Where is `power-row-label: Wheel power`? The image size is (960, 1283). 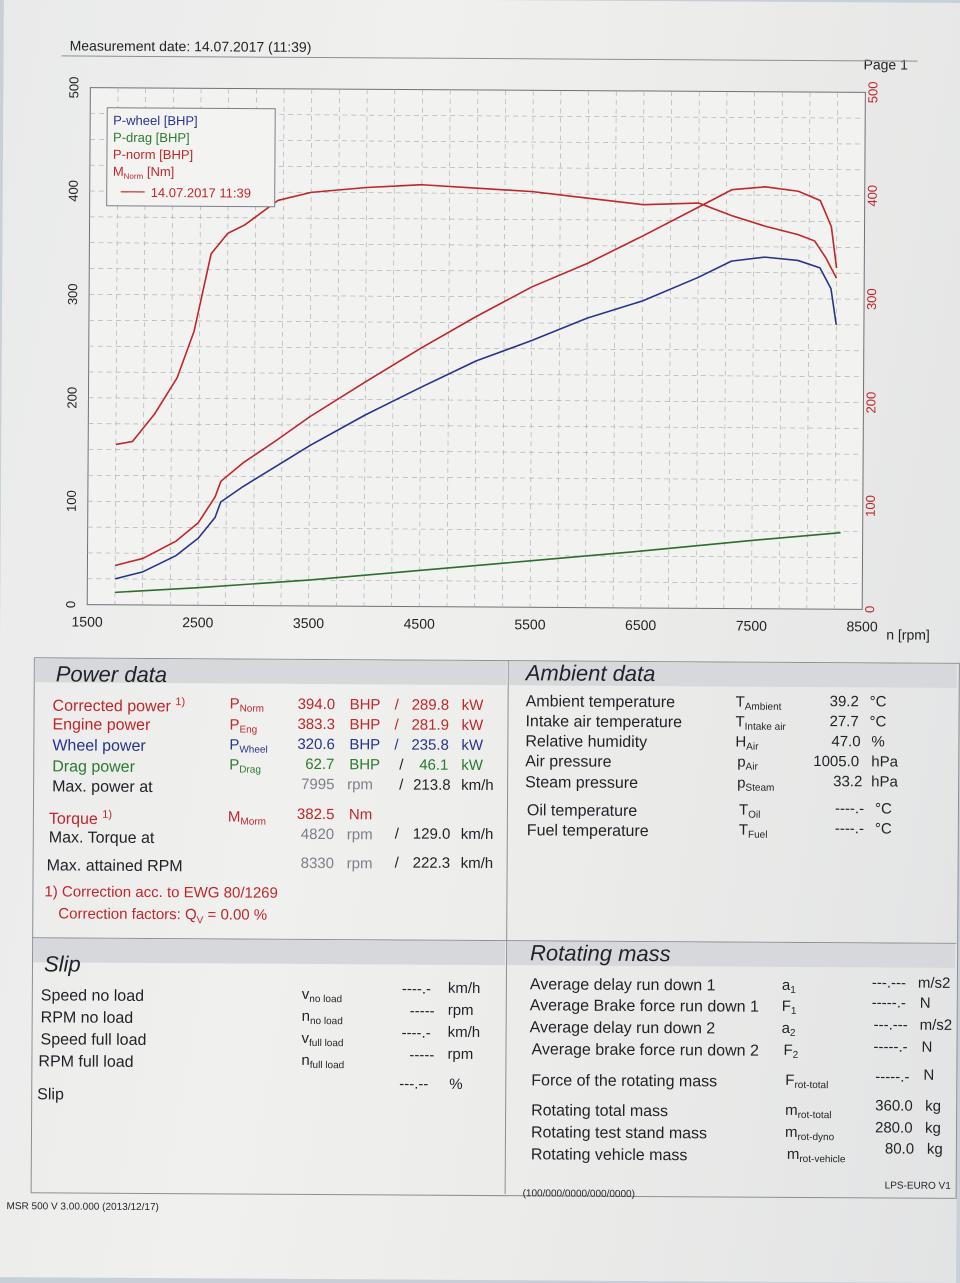
power-row-label: Wheel power is located at coordinates (98, 746).